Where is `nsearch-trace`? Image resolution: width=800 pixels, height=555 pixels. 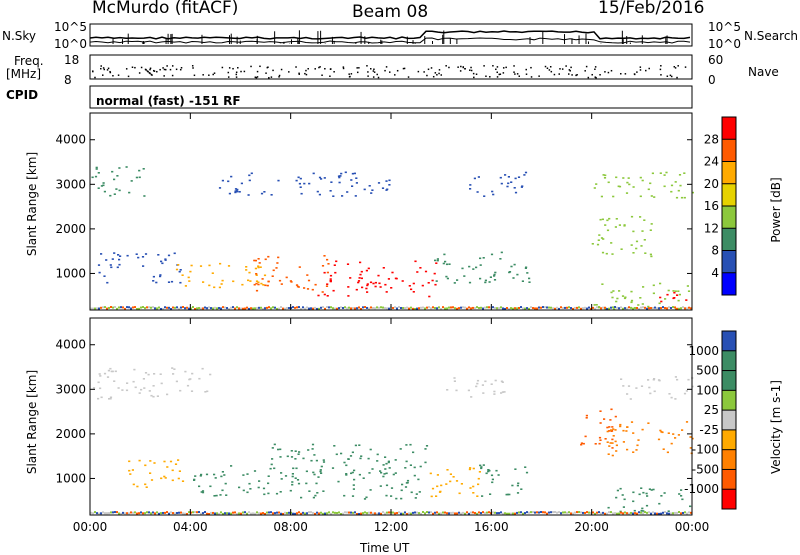
nsearch-trace is located at coordinates (390, 40).